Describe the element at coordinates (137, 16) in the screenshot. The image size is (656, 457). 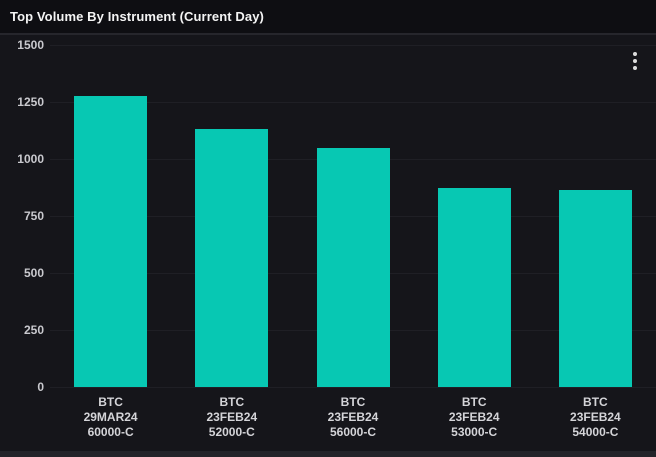
I see `panel-title: Top Volume By Instrument (Current Day)` at that location.